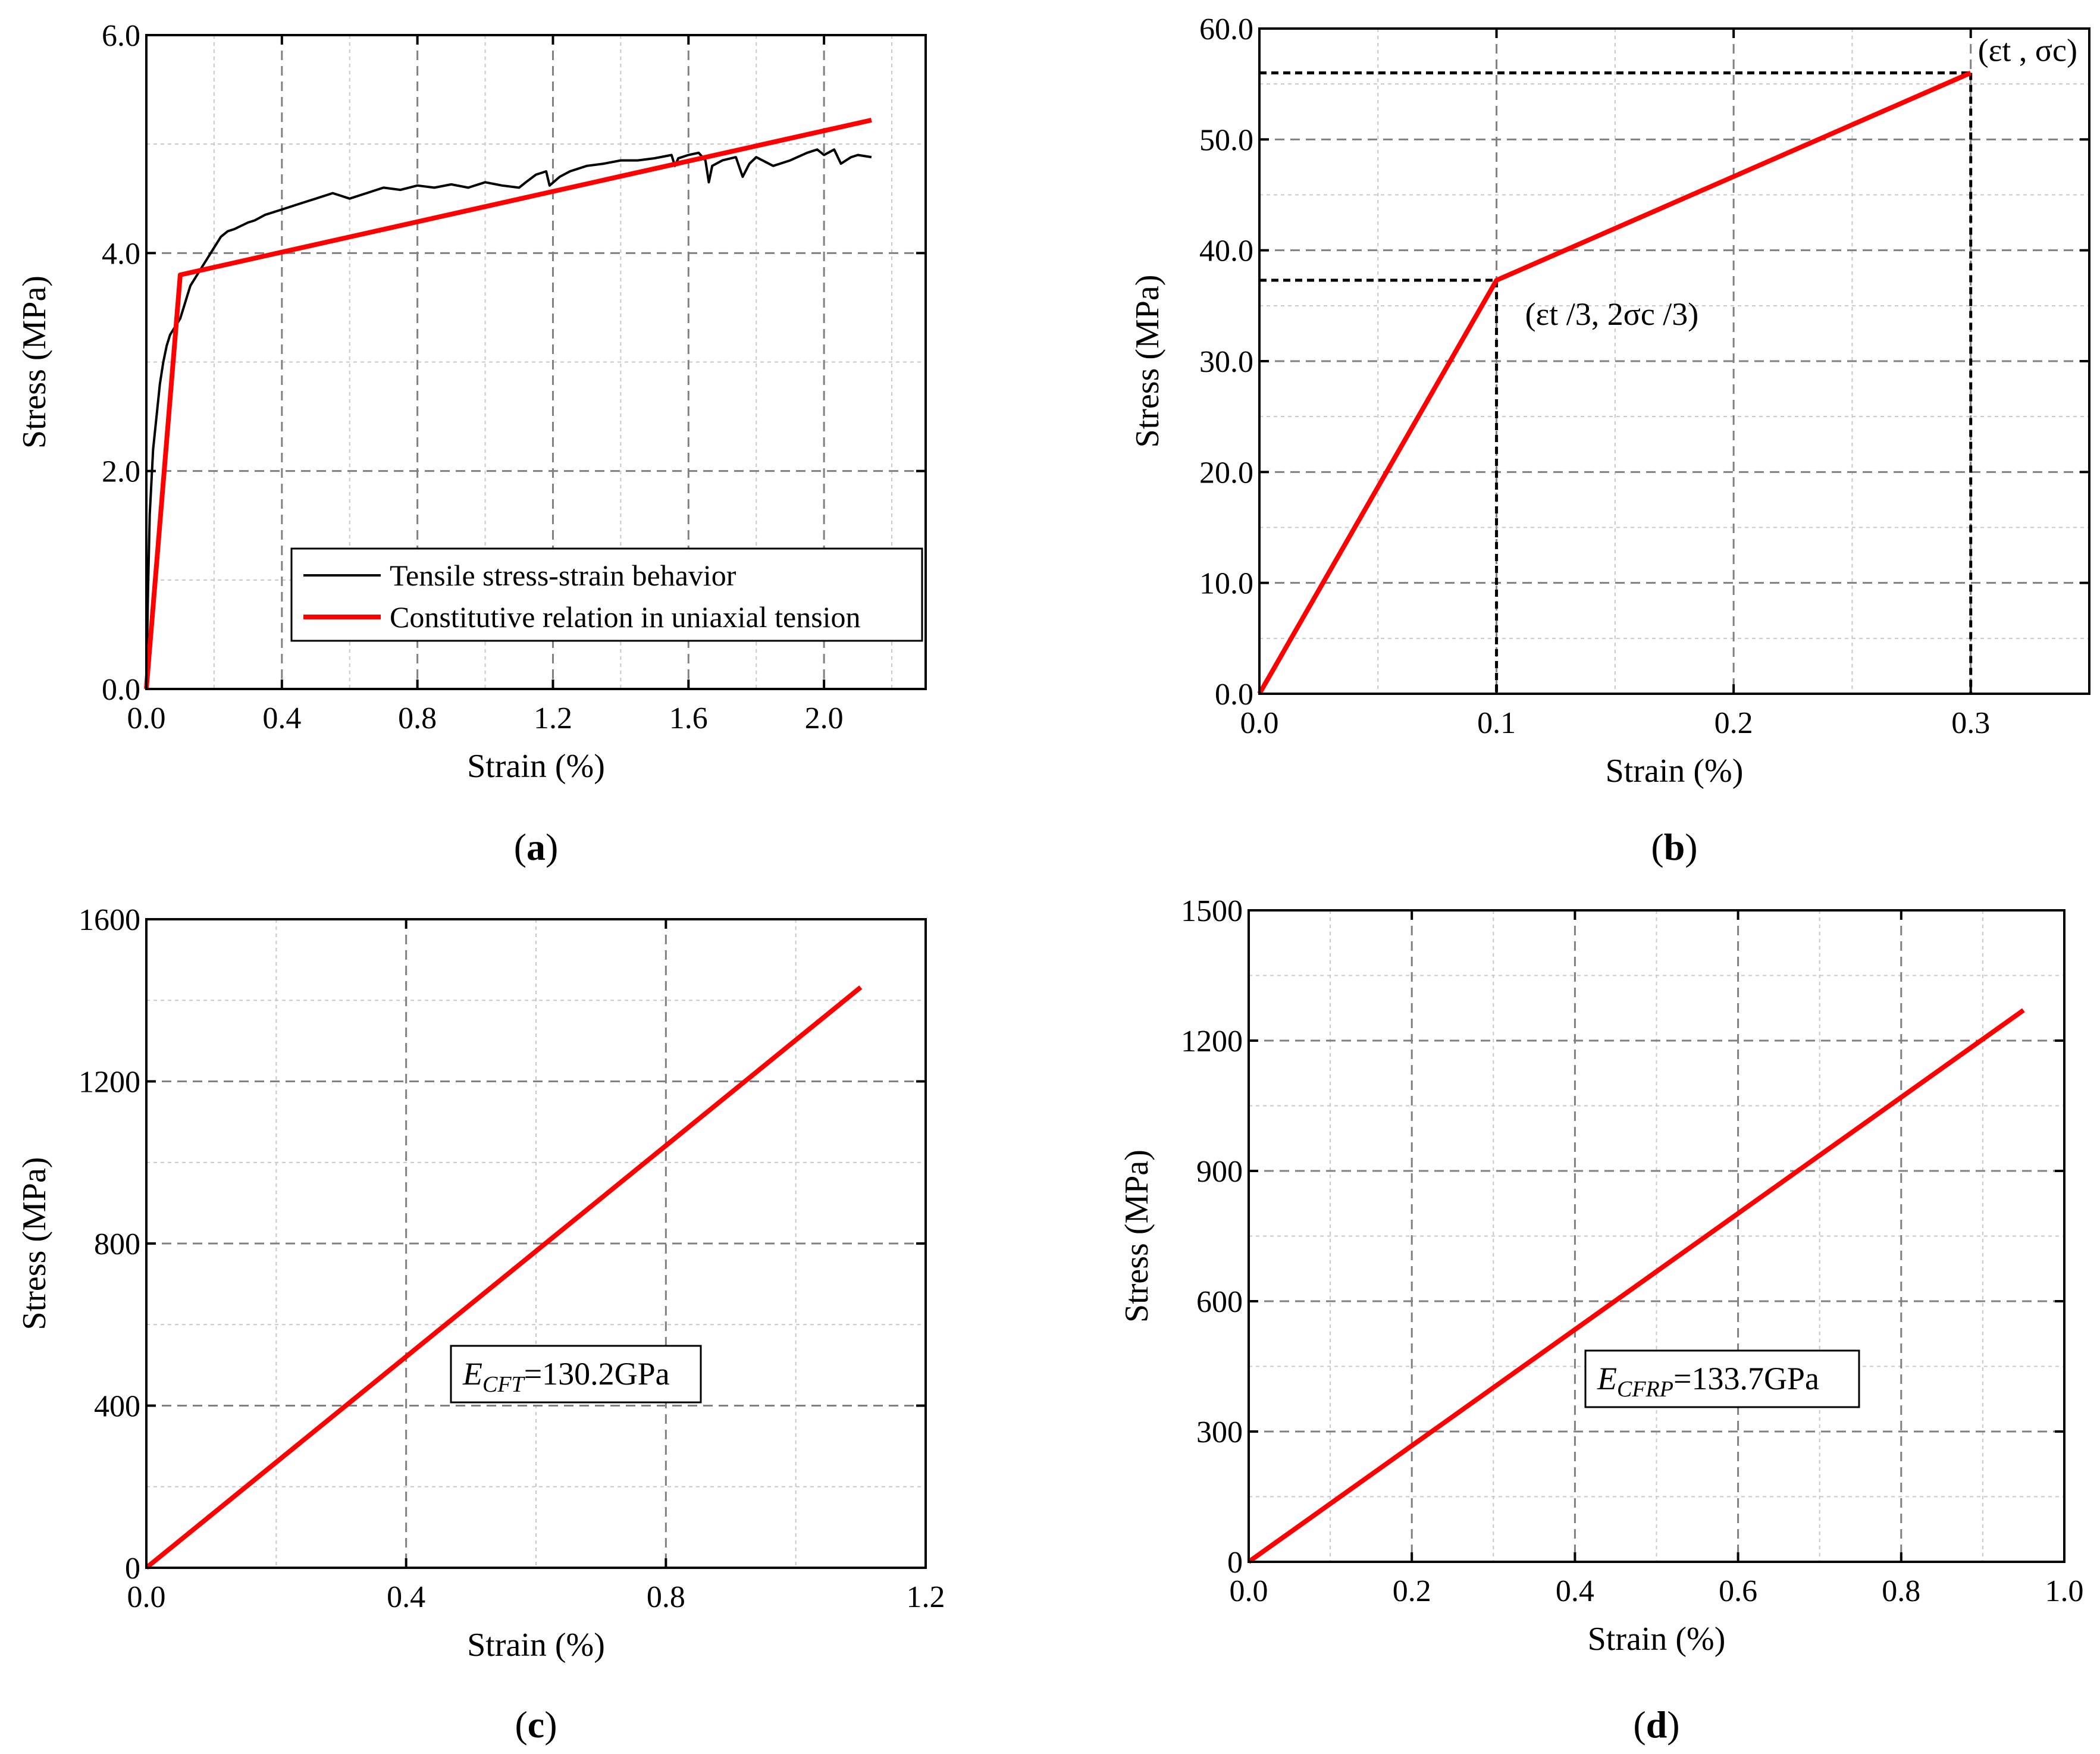 This screenshot has height=1754, width=2100. What do you see at coordinates (1226, 140) in the screenshot?
I see `y-tick-label: 50.0` at bounding box center [1226, 140].